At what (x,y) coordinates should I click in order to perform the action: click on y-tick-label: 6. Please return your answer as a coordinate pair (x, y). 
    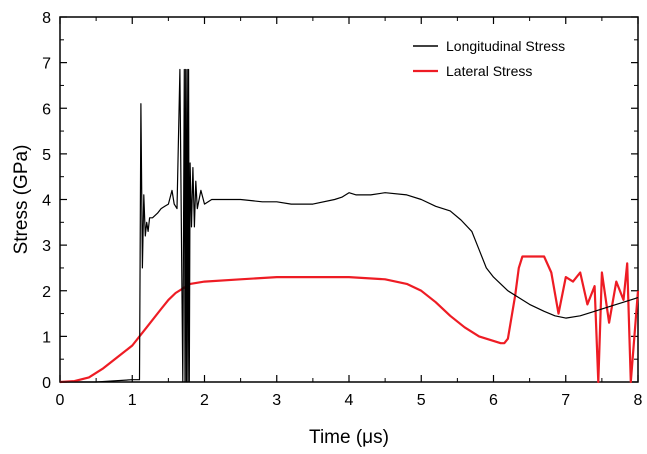
    Looking at the image, I should click on (46, 109).